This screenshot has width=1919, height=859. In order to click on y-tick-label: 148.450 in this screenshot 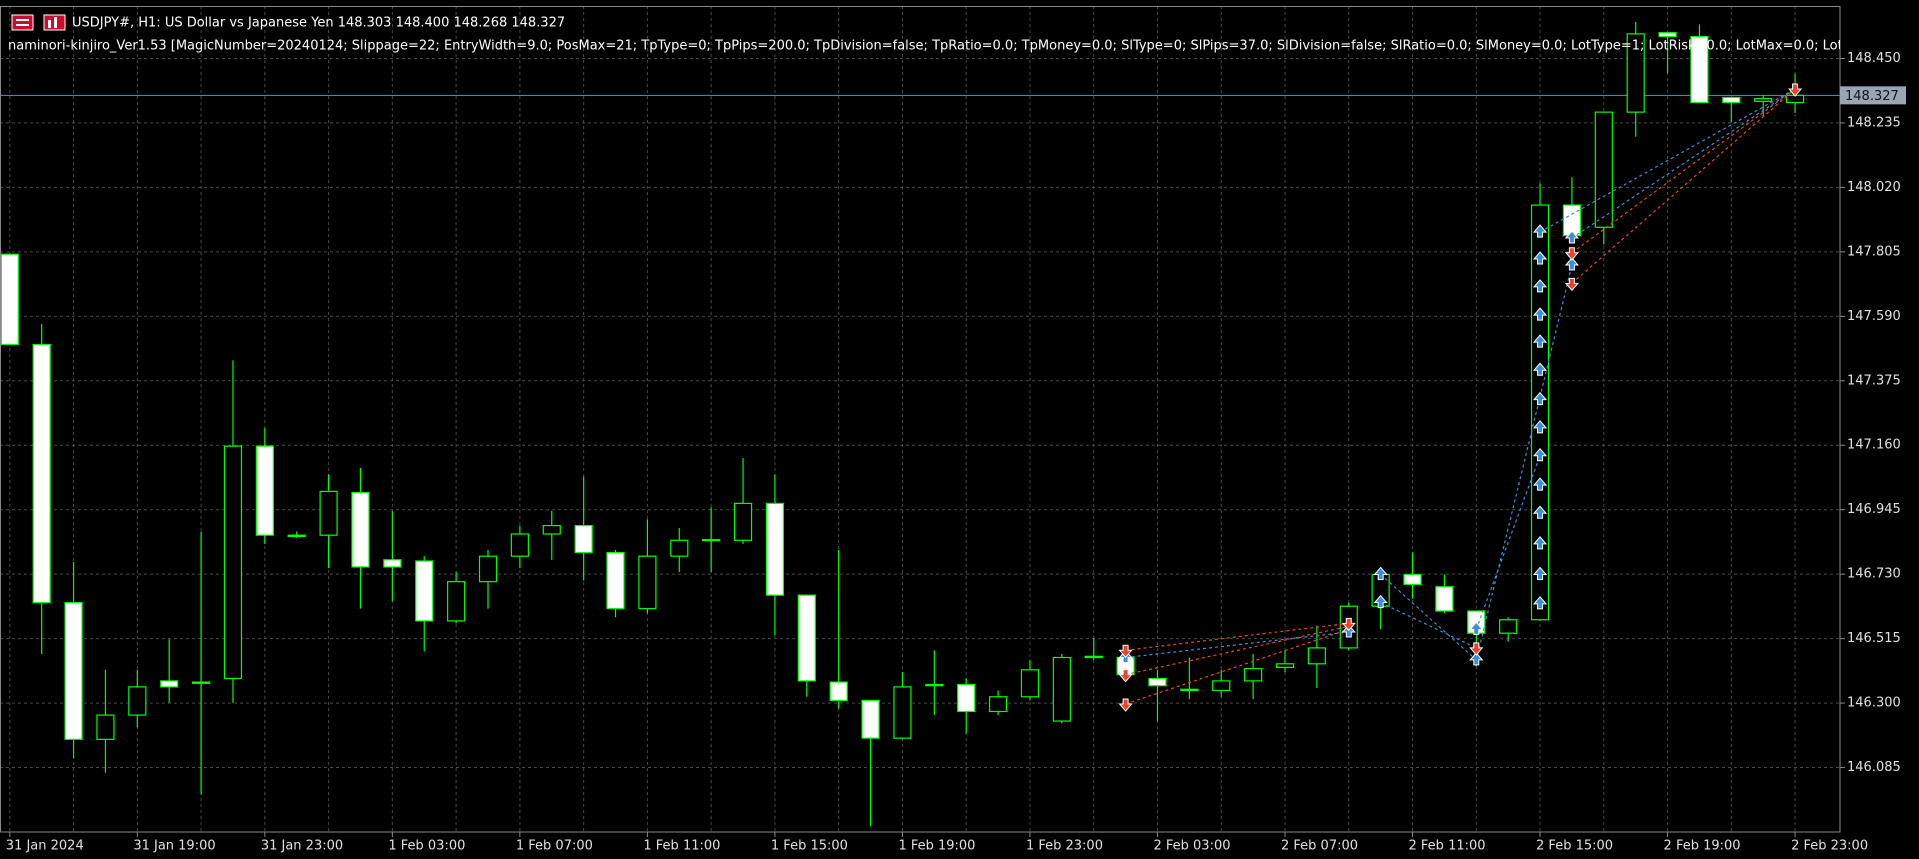, I will do `click(1874, 58)`.